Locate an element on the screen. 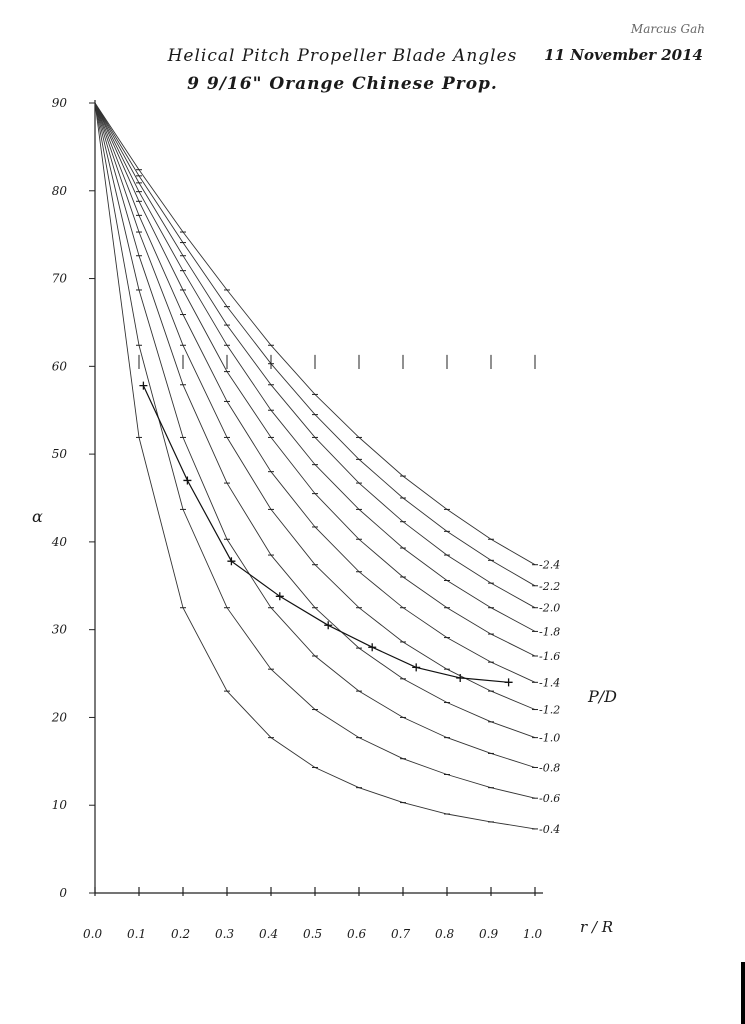 This screenshot has width=745, height=1024. scan-edge is located at coordinates (743, 993).